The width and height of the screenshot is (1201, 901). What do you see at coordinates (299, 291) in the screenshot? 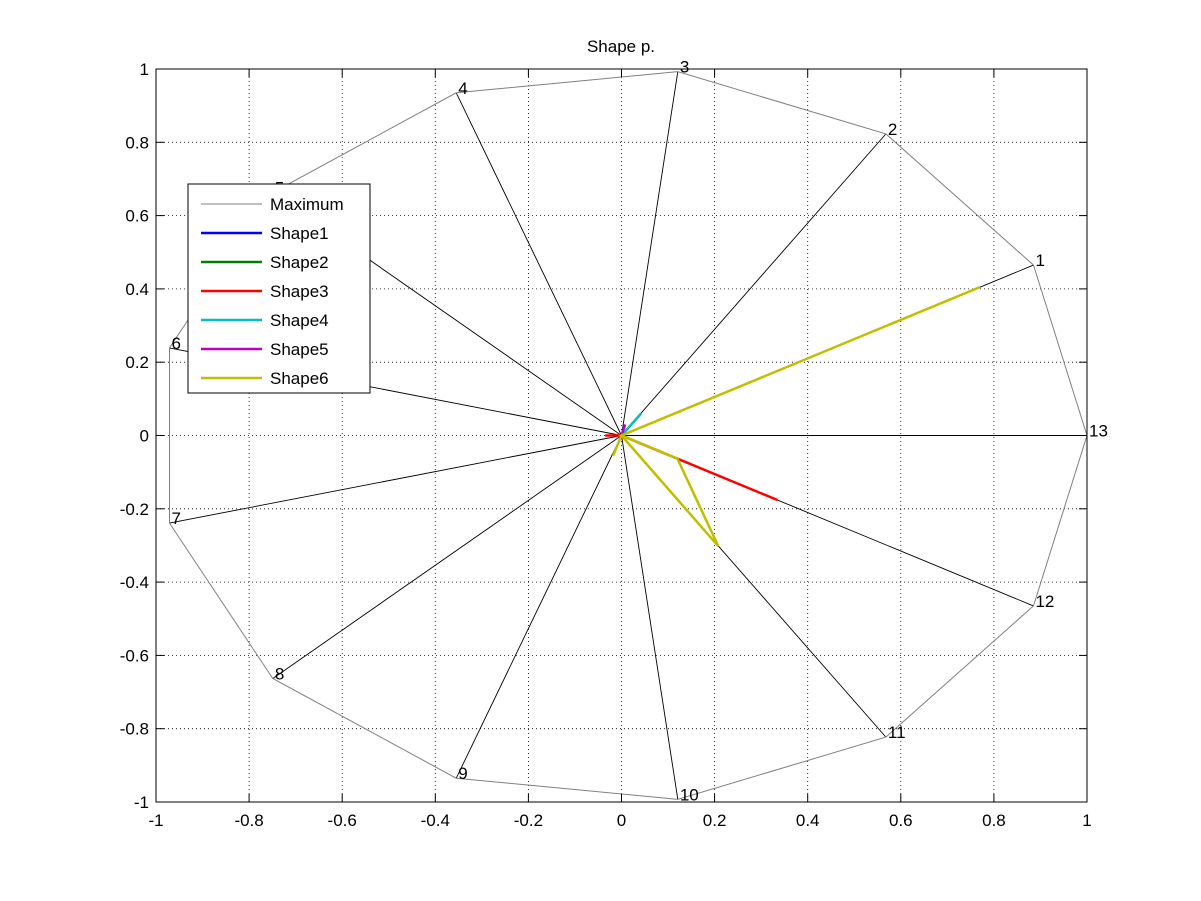
I see `legend-label-shape3: Shape3` at bounding box center [299, 291].